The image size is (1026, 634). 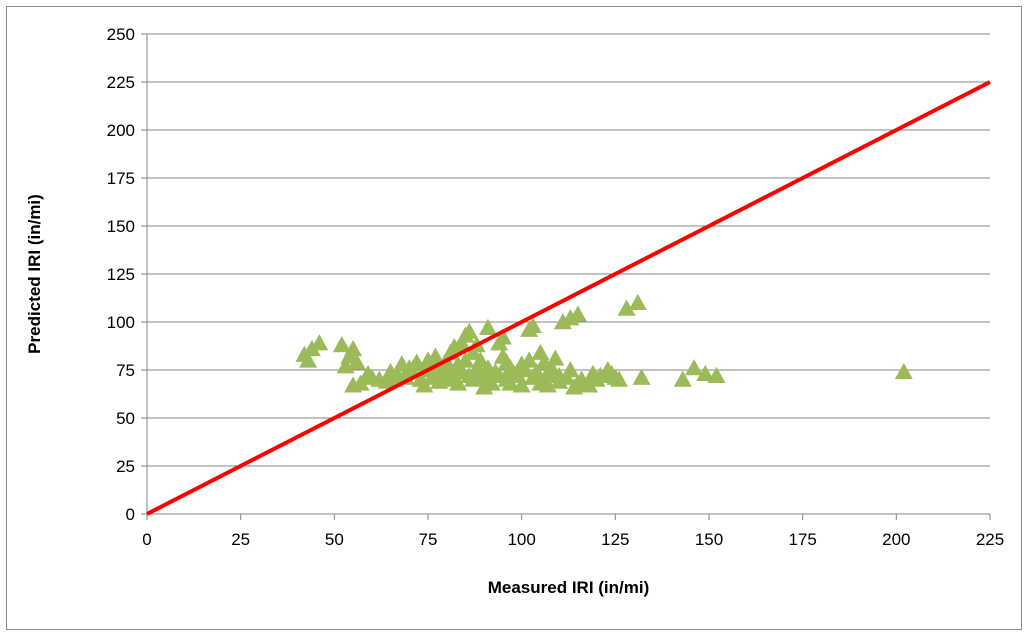 What do you see at coordinates (125, 418) in the screenshot?
I see `y-tick-label: 50` at bounding box center [125, 418].